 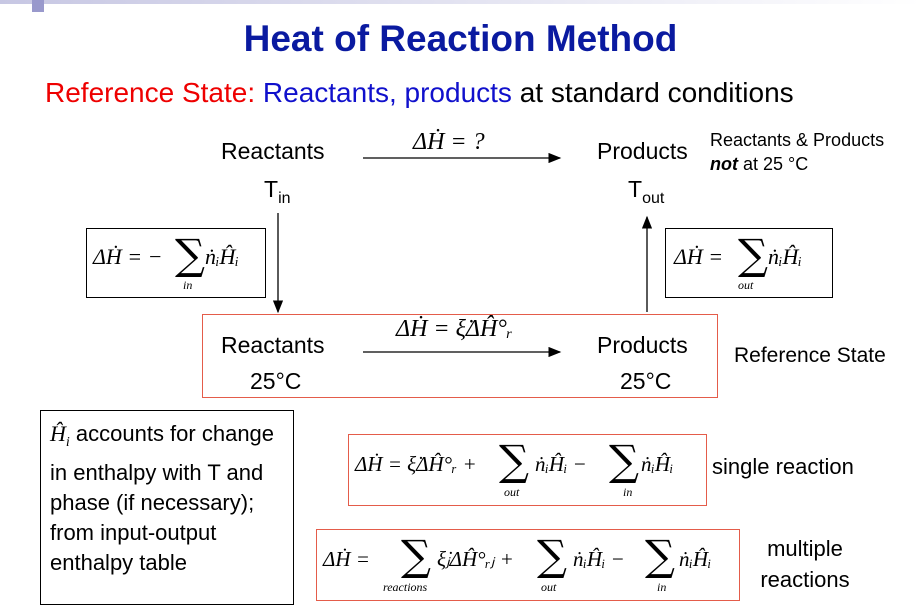 I want to click on ref-arrow-equation: ΔḢ = ξ̇ΔĤ°ᵣ, so click(x=454, y=329).